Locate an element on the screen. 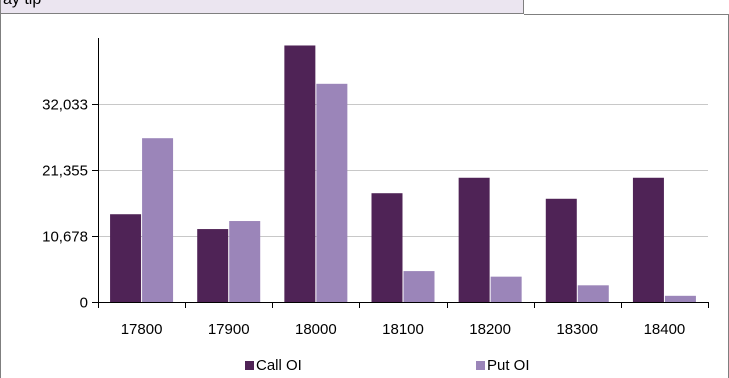  x-tick-label: 17900 is located at coordinates (229, 329).